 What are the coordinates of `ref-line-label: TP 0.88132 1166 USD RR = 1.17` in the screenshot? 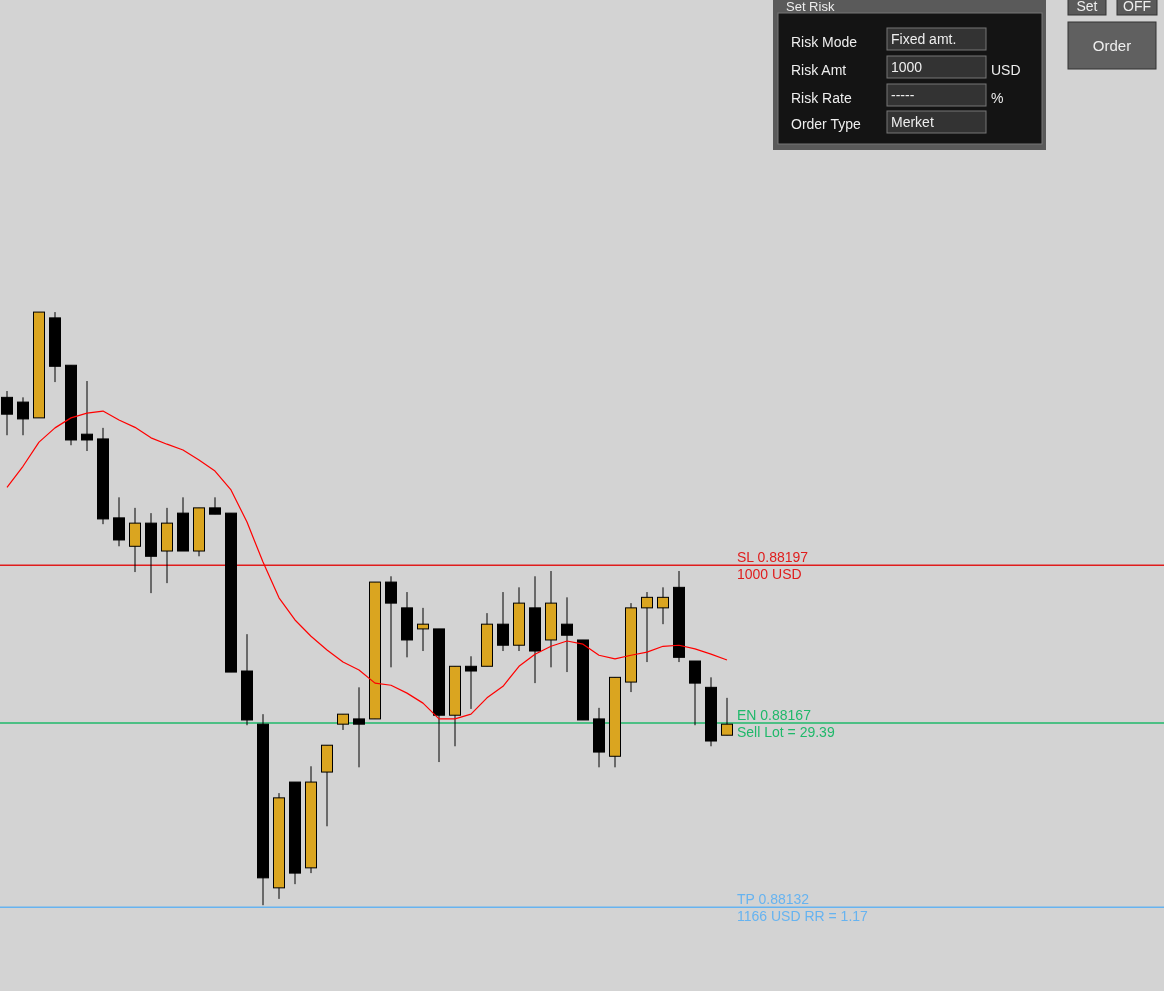 It's located at (803, 908).